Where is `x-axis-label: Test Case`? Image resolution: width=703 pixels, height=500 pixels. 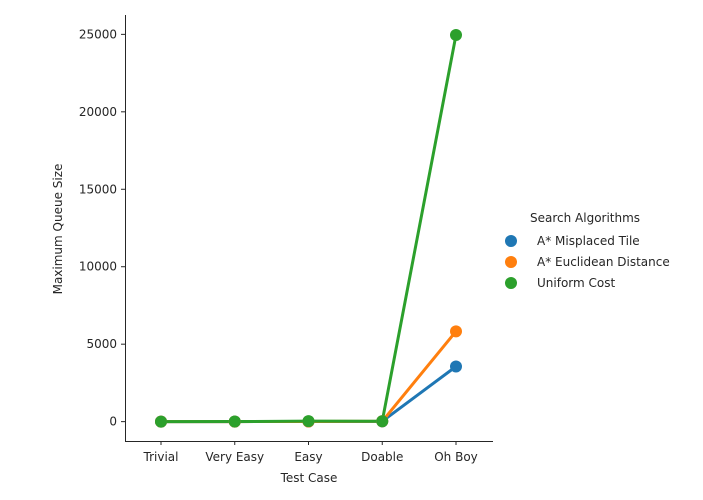
x-axis-label: Test Case is located at coordinates (309, 478).